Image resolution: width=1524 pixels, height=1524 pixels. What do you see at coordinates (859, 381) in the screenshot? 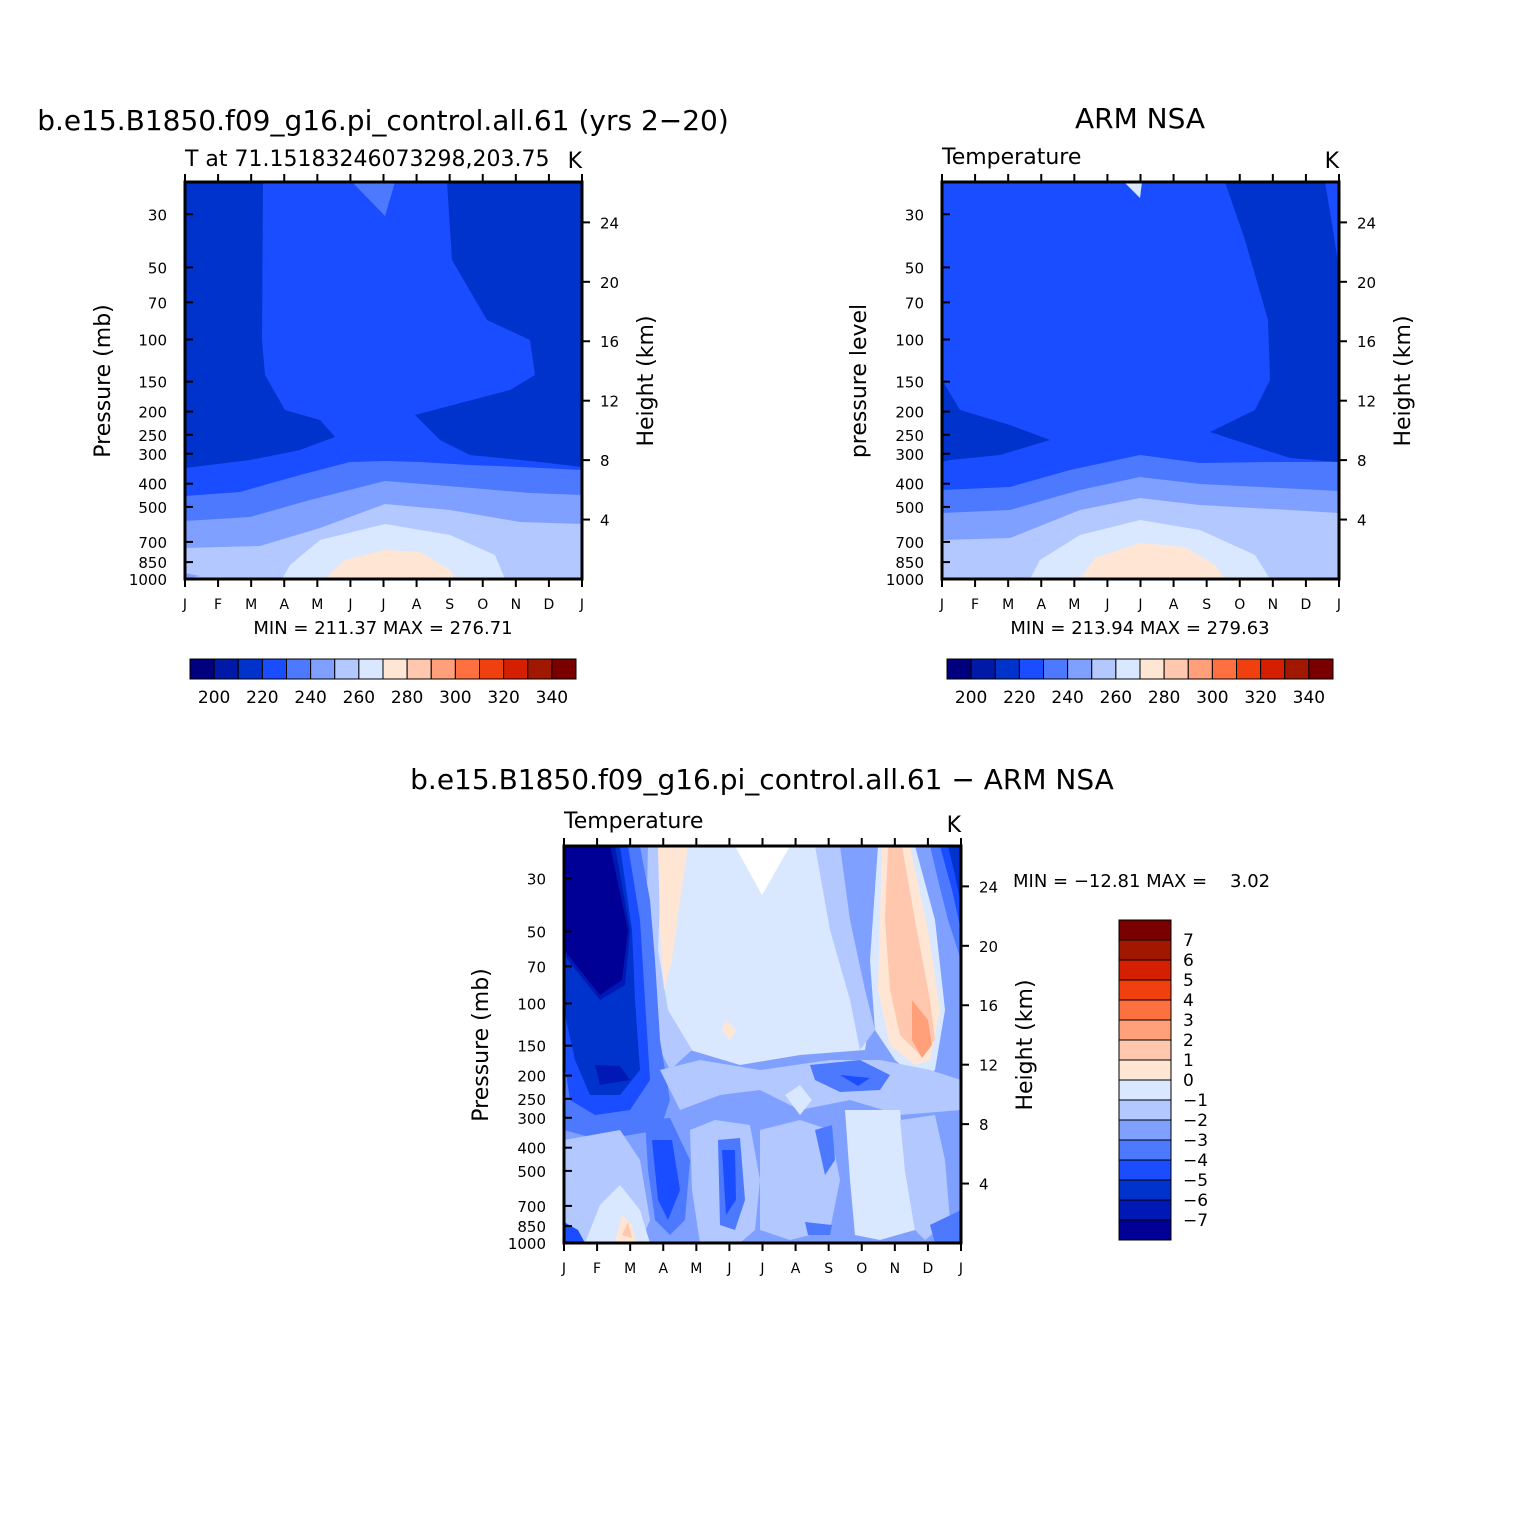
I see `panel-obs-ylabel: pressure level` at bounding box center [859, 381].